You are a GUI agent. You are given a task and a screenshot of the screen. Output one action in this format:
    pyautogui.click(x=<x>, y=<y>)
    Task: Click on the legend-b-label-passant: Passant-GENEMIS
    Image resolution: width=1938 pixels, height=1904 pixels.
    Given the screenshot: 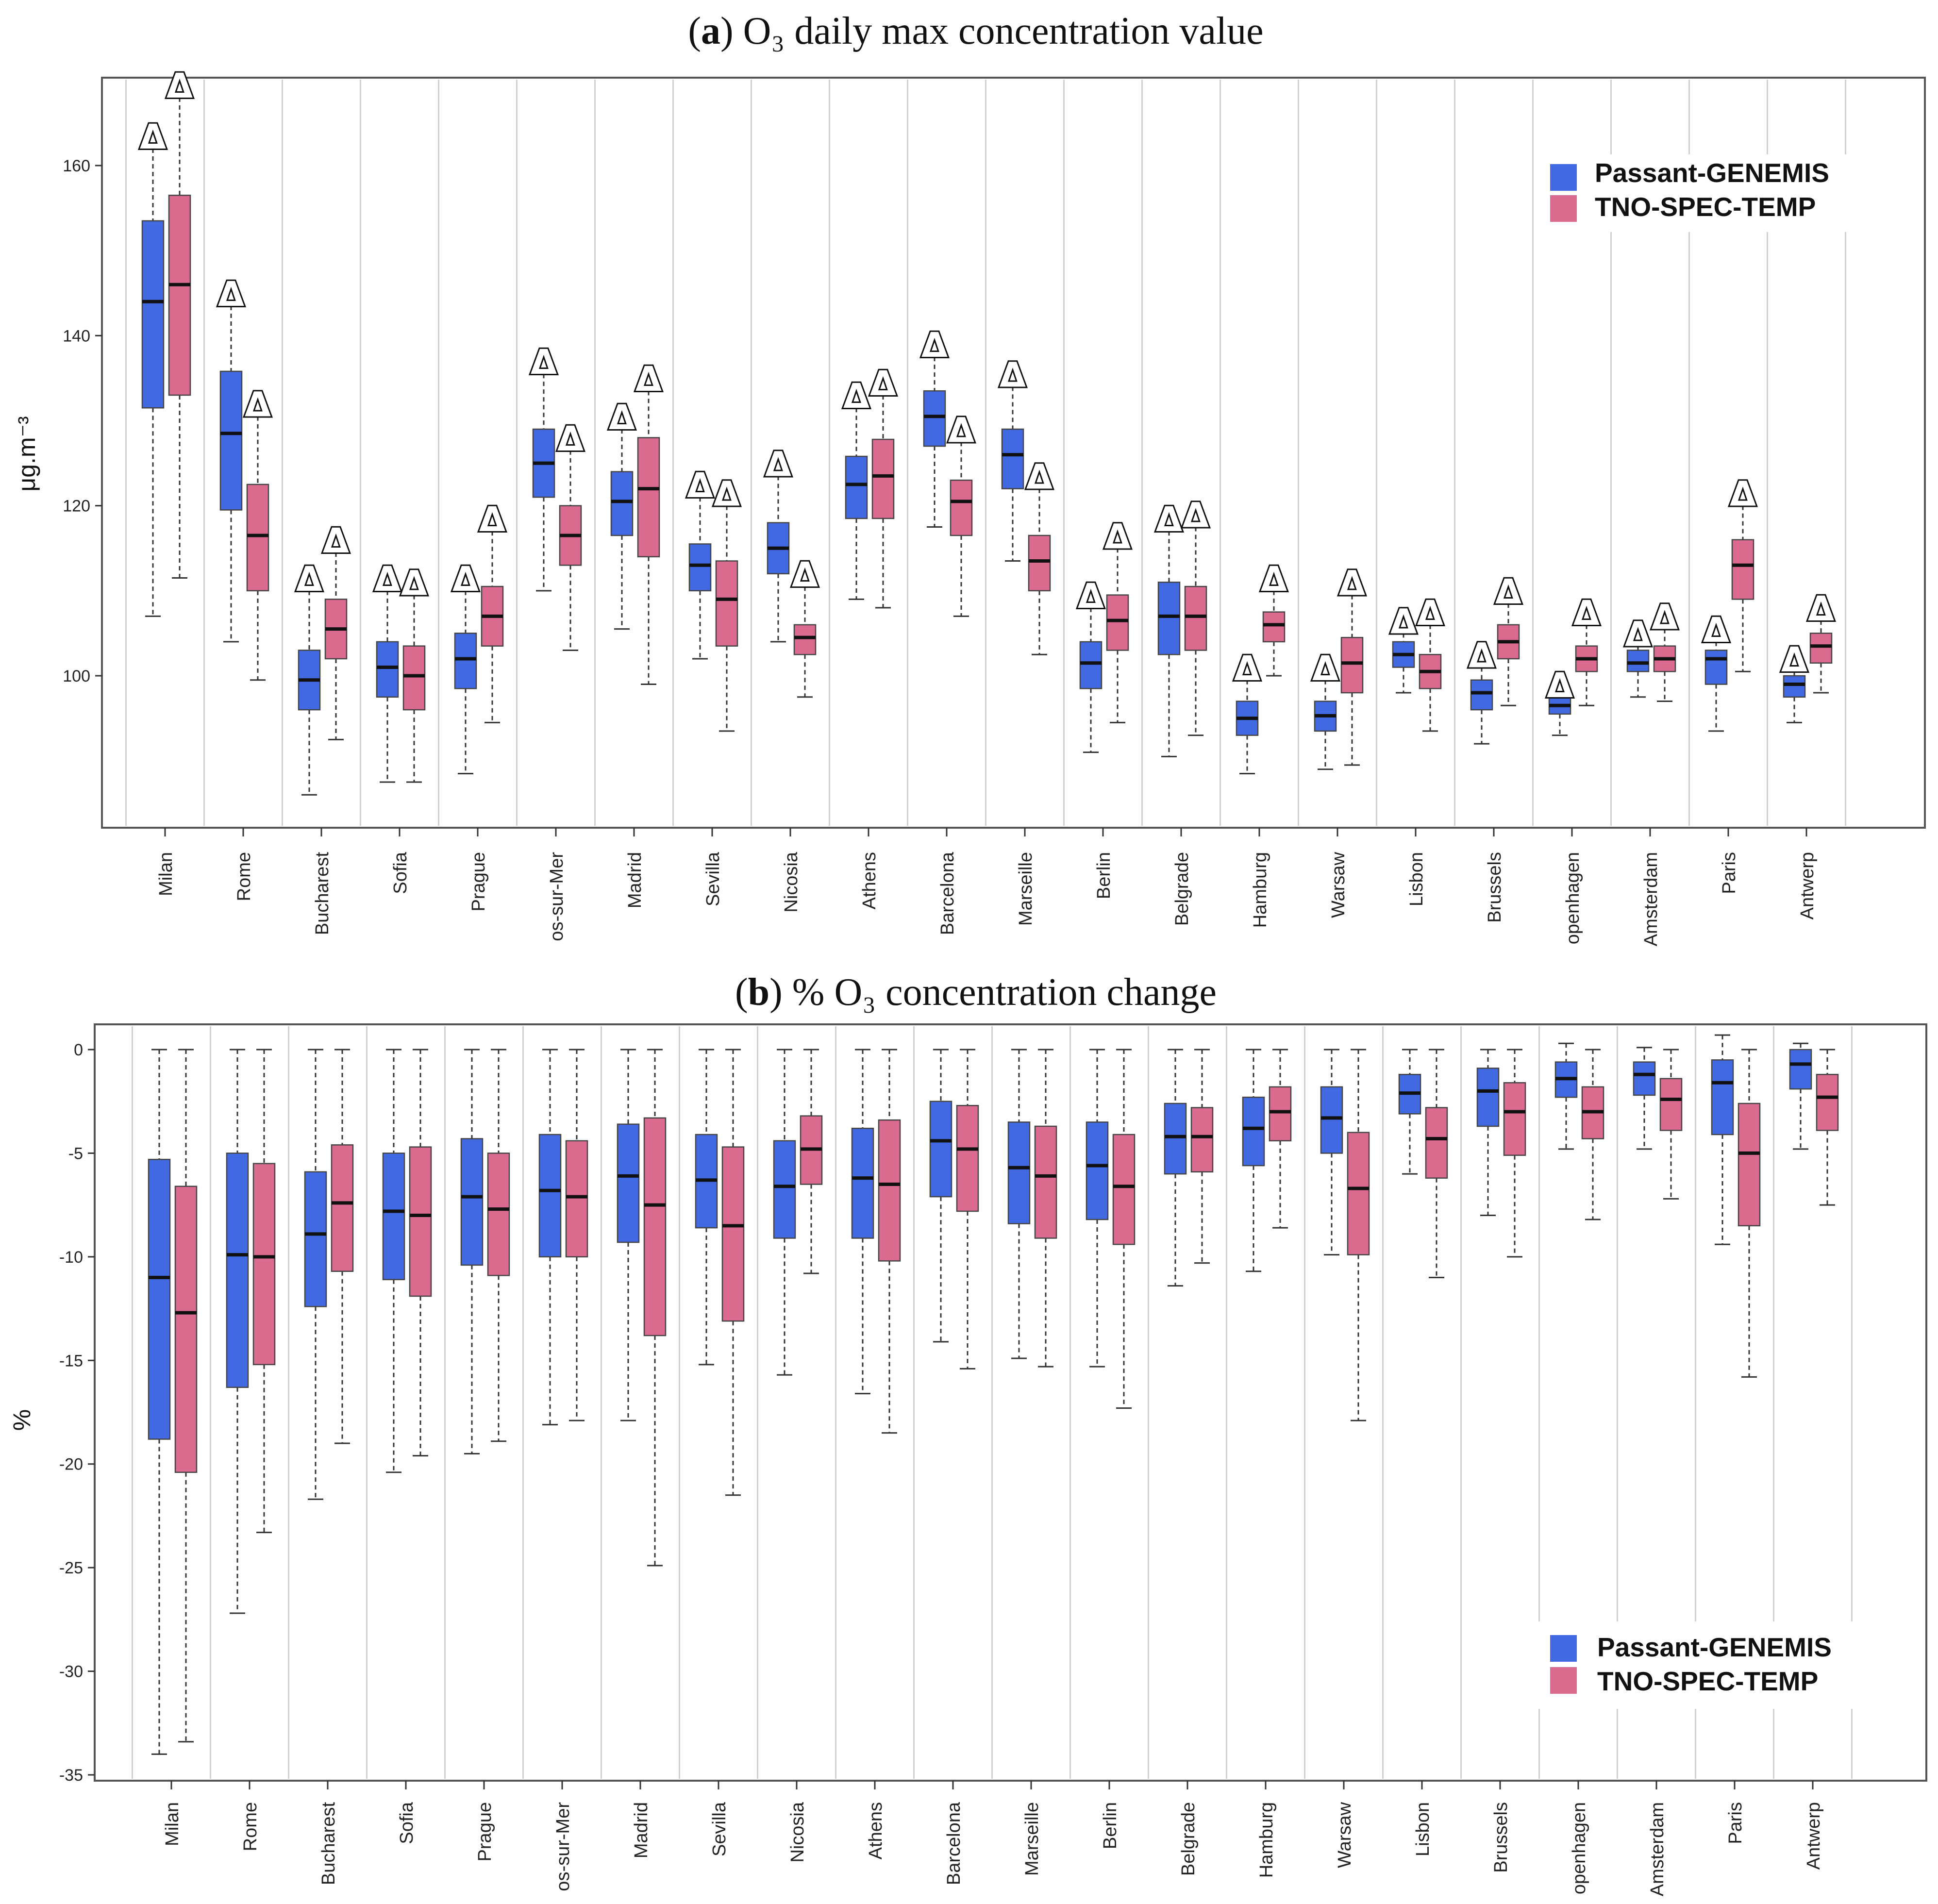 What is the action you would take?
    pyautogui.click(x=1714, y=1647)
    